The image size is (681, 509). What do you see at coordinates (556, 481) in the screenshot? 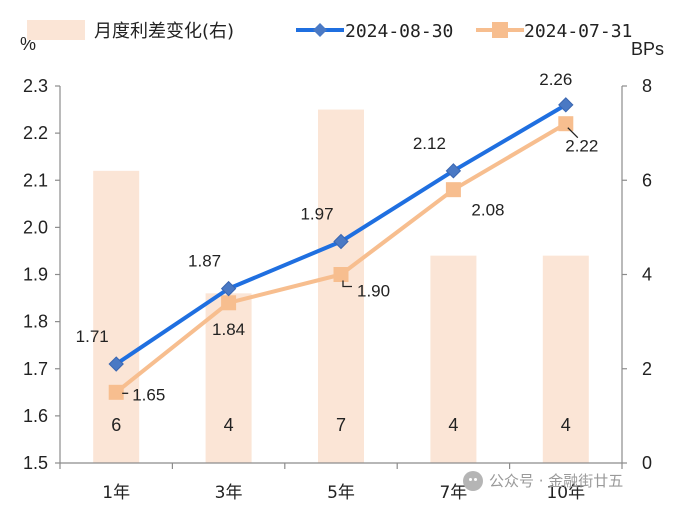
I see `watermark-text: 公众号 · 金融街廿五` at bounding box center [556, 481].